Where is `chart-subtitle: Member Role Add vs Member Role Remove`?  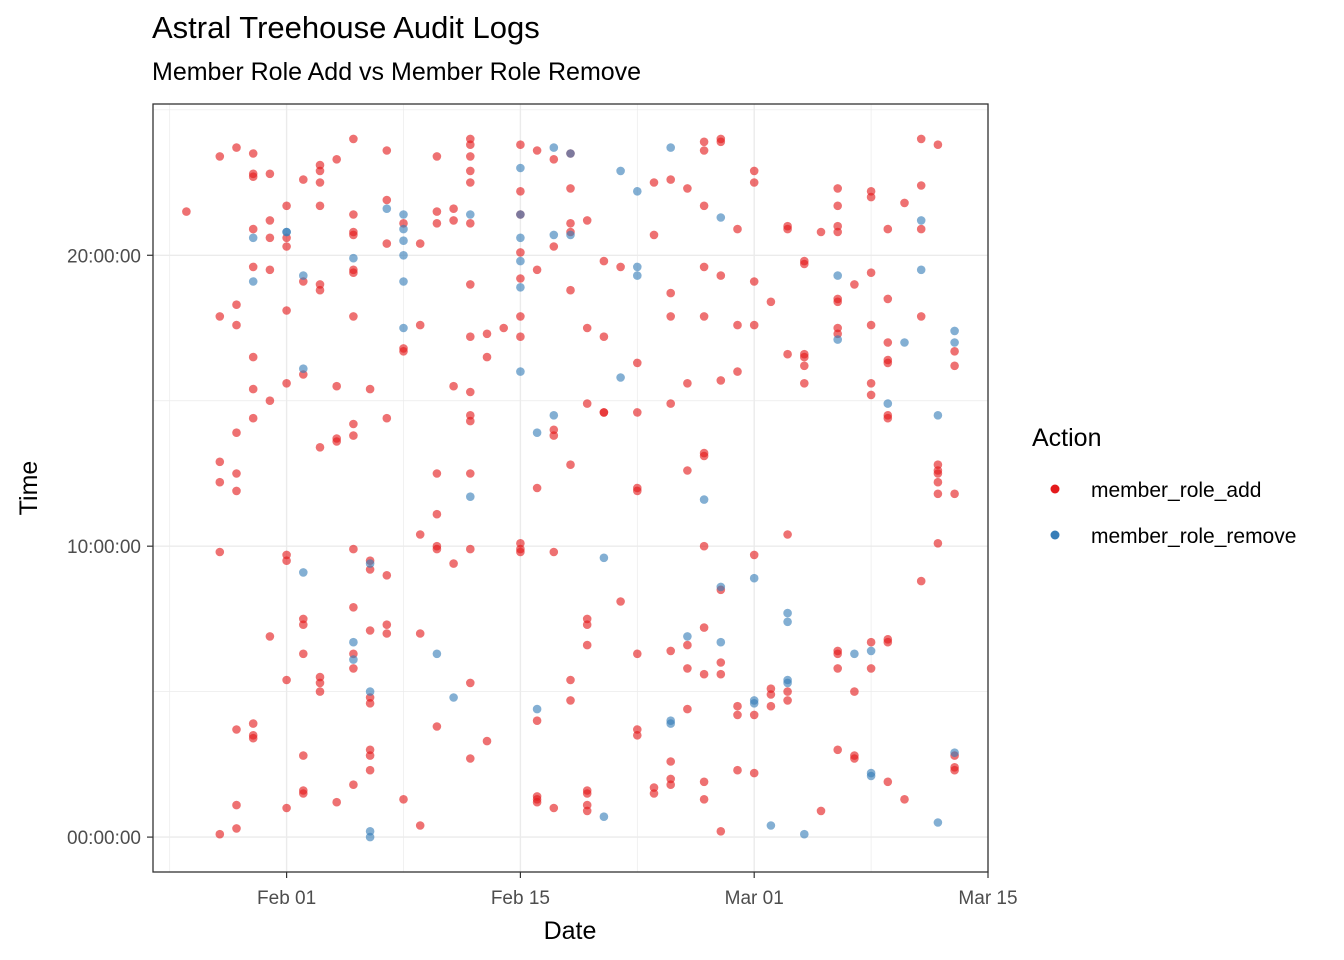 chart-subtitle: Member Role Add vs Member Role Remove is located at coordinates (397, 72).